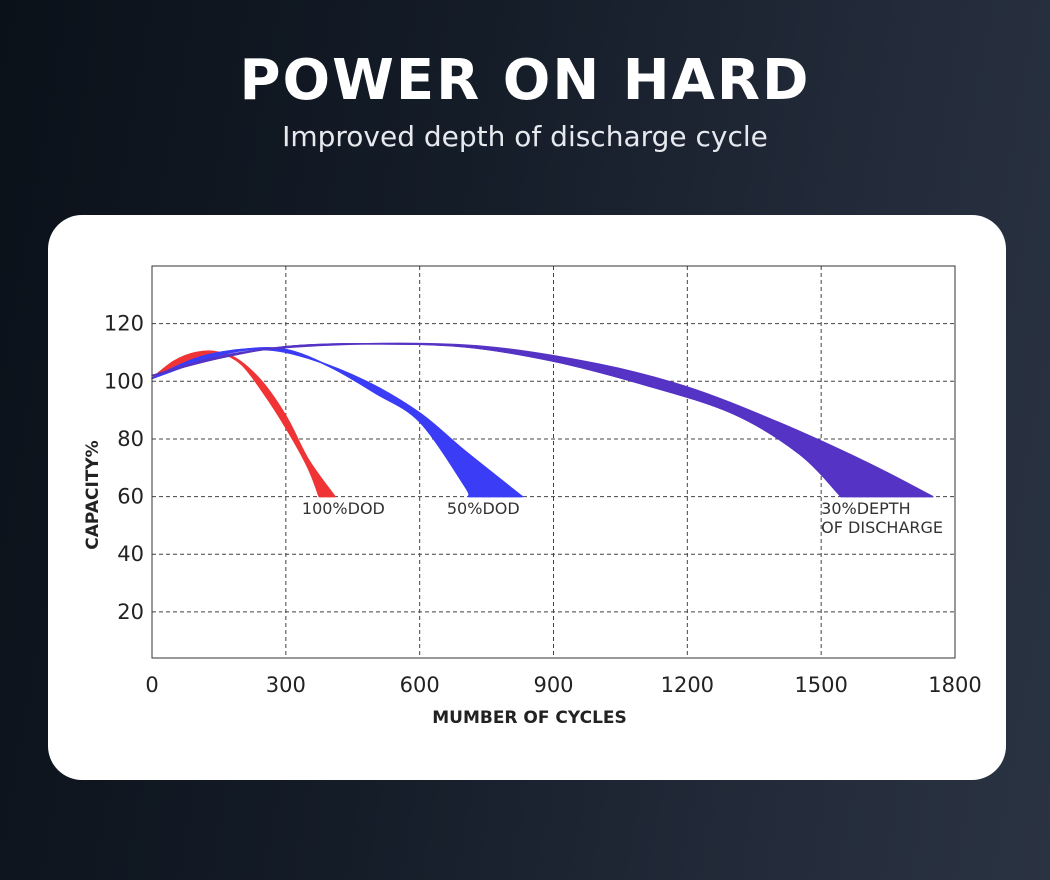  What do you see at coordinates (622, 518) in the screenshot?
I see `label-layer: 100%DOD 50%DOD 30%DEPTH OF DISCHARGE` at bounding box center [622, 518].